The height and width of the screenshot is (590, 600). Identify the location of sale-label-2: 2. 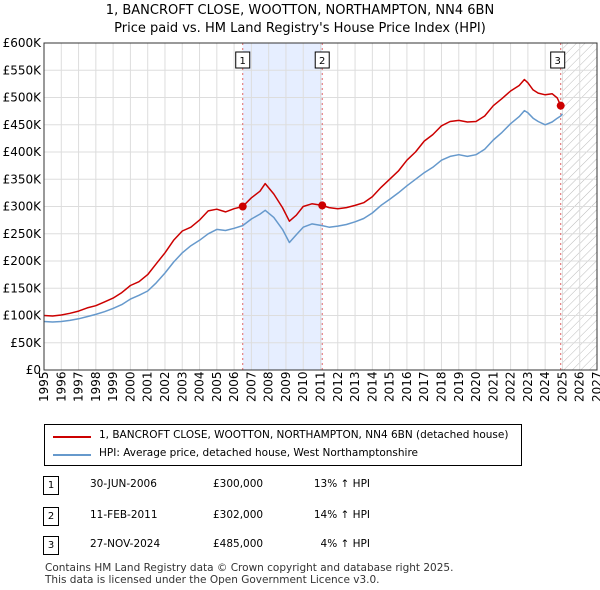
(322, 61).